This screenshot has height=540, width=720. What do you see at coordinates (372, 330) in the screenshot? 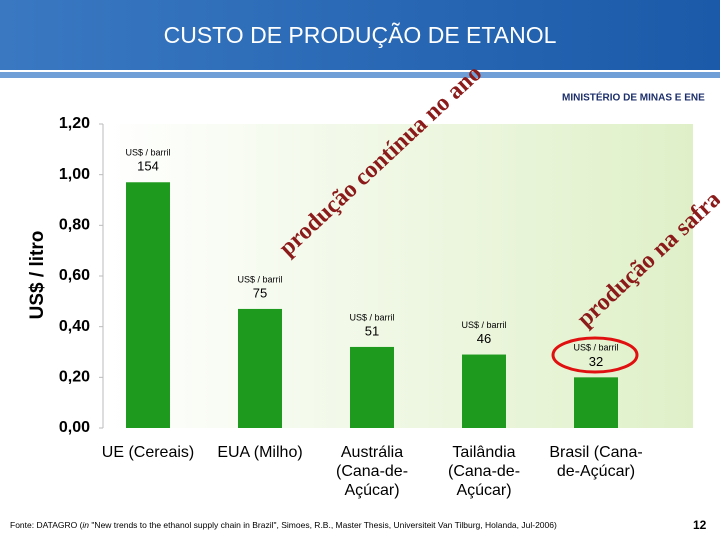
I see `barrel-value: 51` at bounding box center [372, 330].